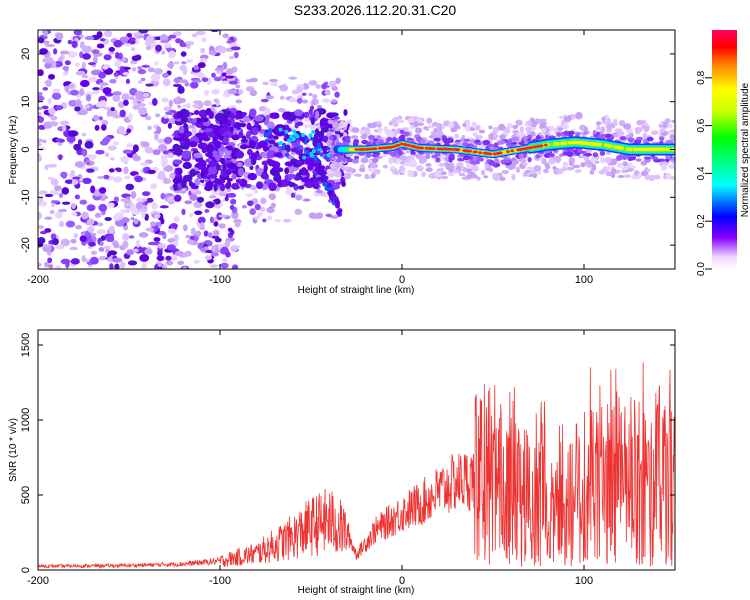 The width and height of the screenshot is (750, 600). Describe the element at coordinates (724, 149) in the screenshot. I see `colorbar-gradient` at that location.